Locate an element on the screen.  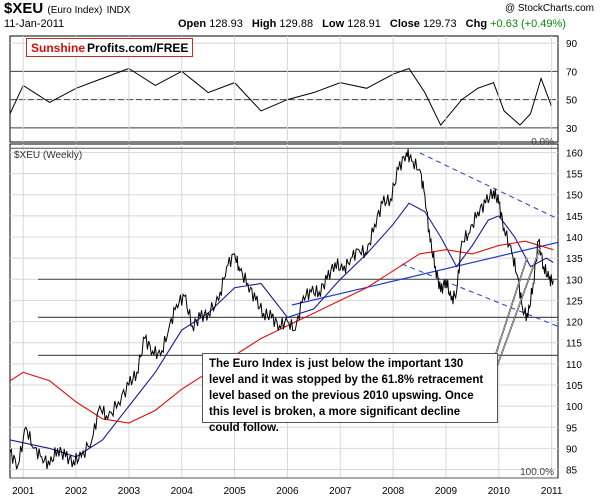
logo-part1: Sunshine is located at coordinates (58, 47).